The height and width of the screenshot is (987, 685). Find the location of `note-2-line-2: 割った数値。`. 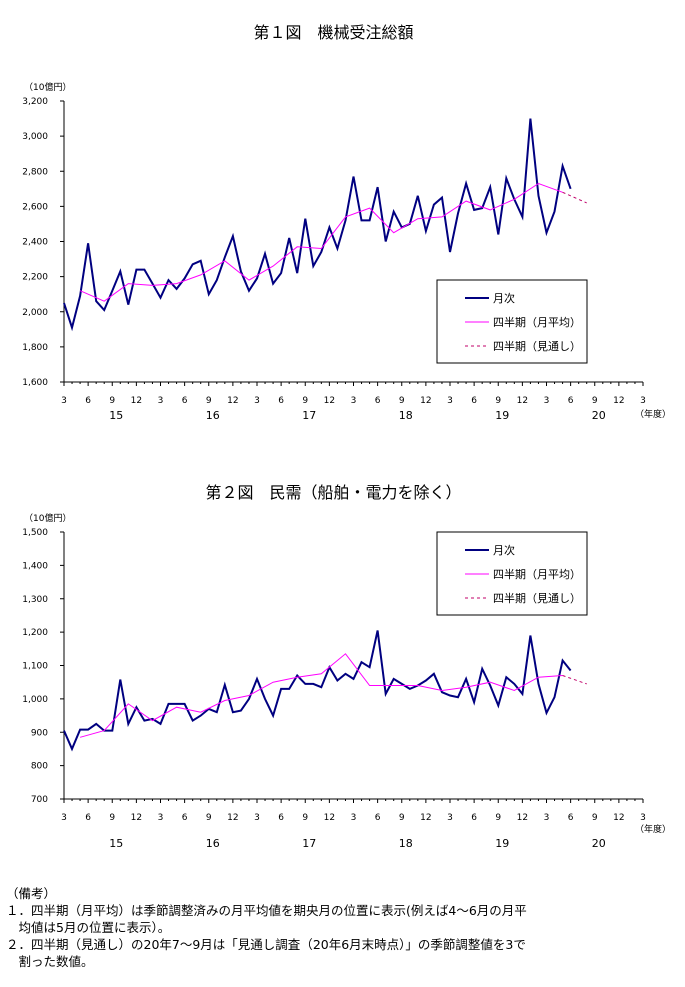

note-2-line-2: 割った数値。 is located at coordinates (50, 961).